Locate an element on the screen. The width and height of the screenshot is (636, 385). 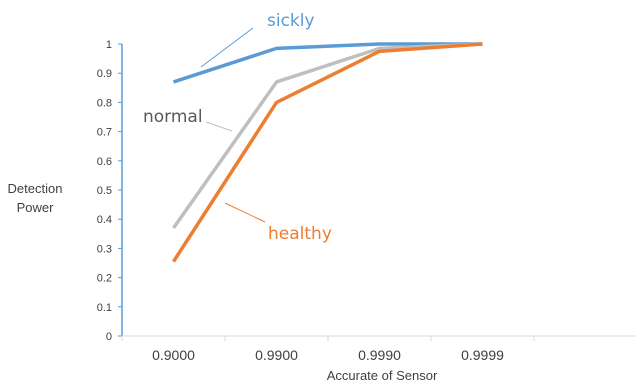
series-line-sickly is located at coordinates (327, 63).